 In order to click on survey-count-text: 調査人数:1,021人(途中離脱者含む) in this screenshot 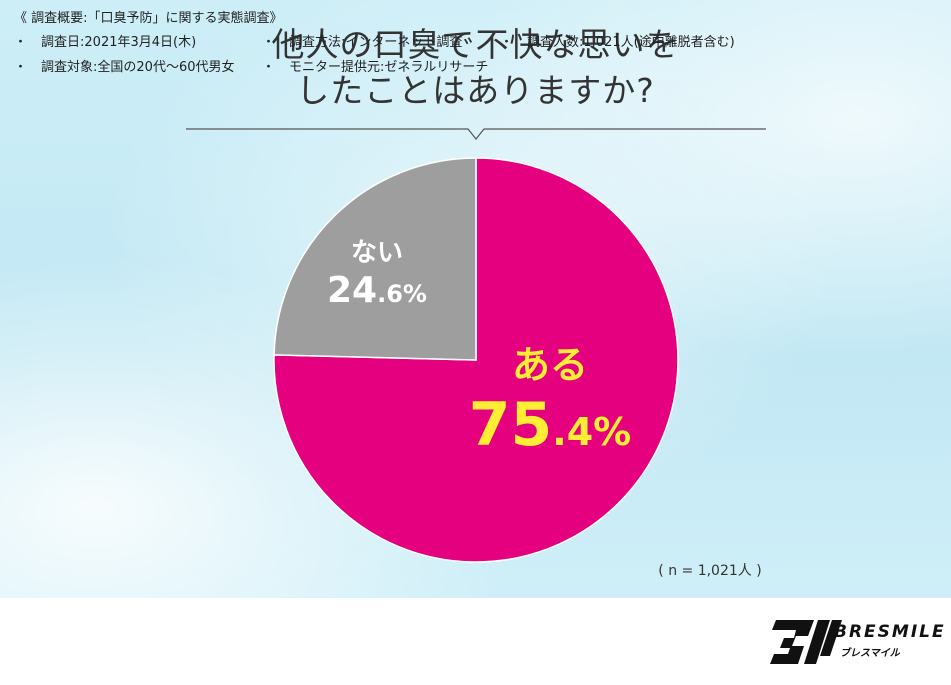, I will do `click(631, 42)`.